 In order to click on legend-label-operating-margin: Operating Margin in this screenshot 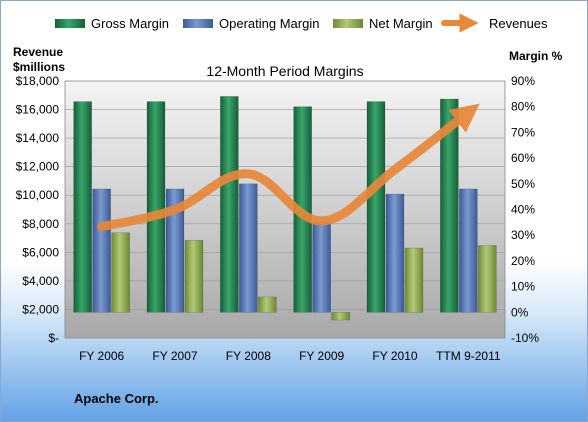, I will do `click(269, 23)`.